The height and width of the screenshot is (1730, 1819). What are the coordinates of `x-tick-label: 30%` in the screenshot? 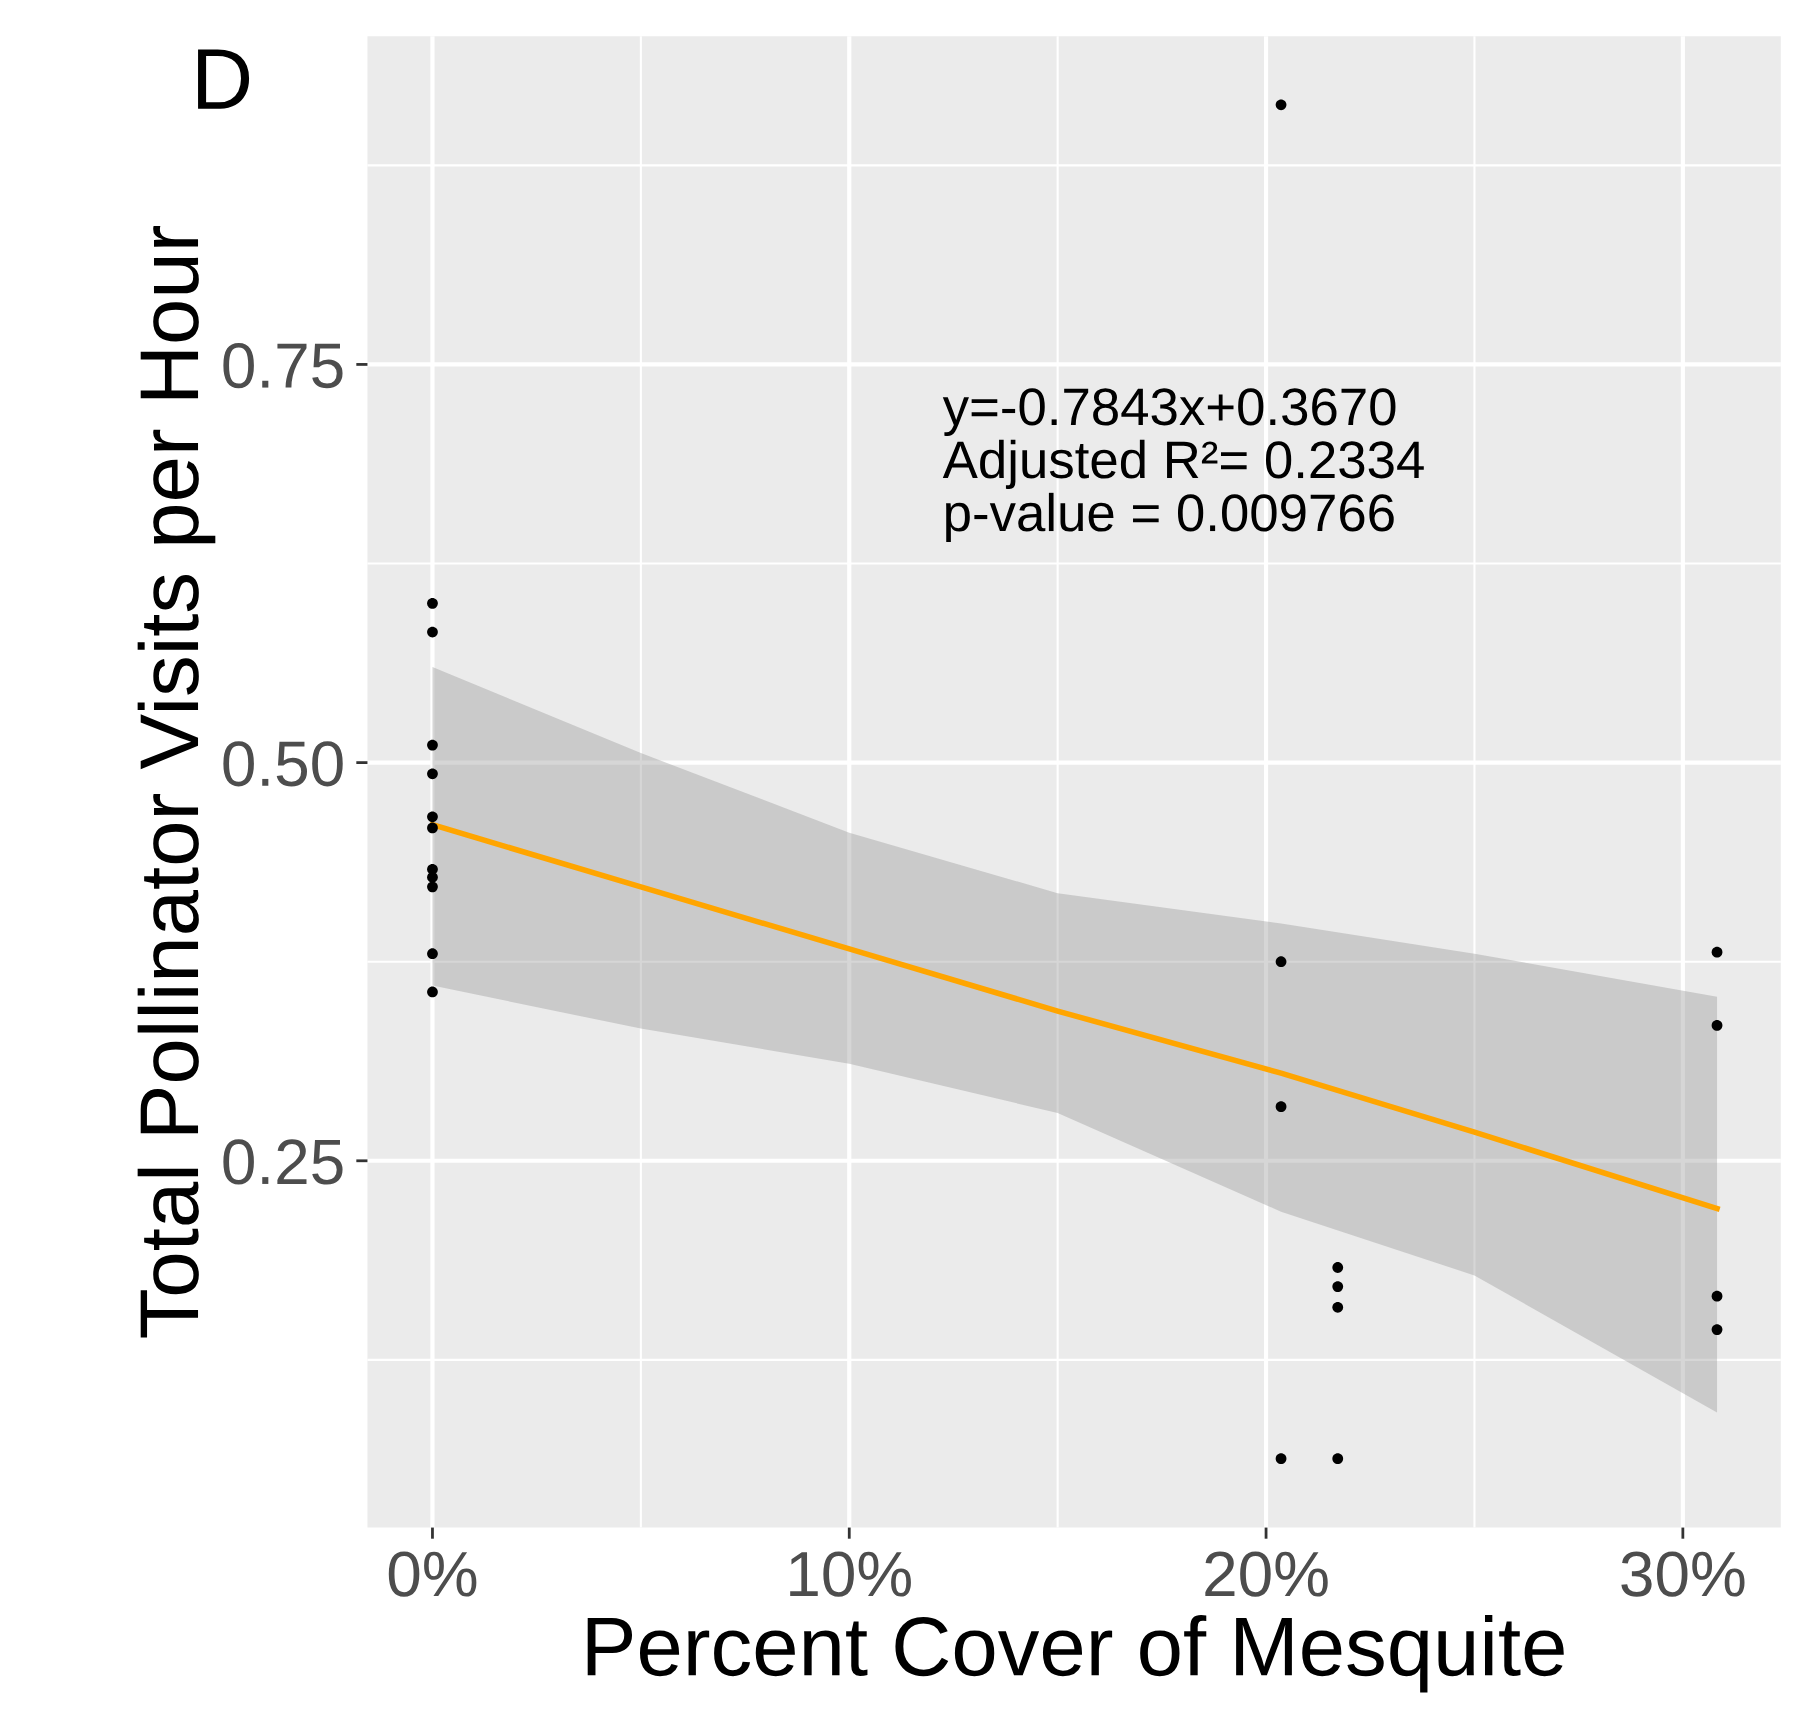 It's located at (1683, 1574).